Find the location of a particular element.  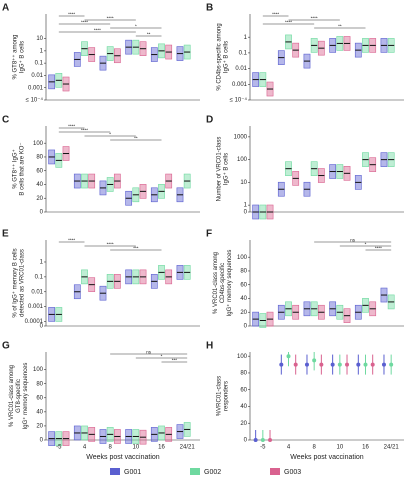

y-axis-label-line: IgG⁺ memory sequences is located at coordinates (25, 396).